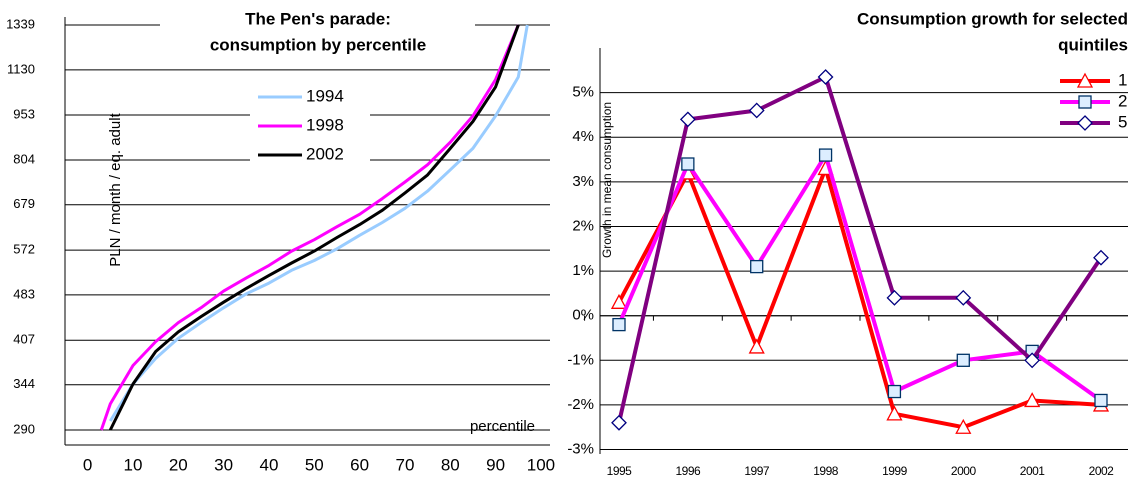 The image size is (1136, 489). What do you see at coordinates (583, 225) in the screenshot?
I see `y-tick-label: 2%` at bounding box center [583, 225].